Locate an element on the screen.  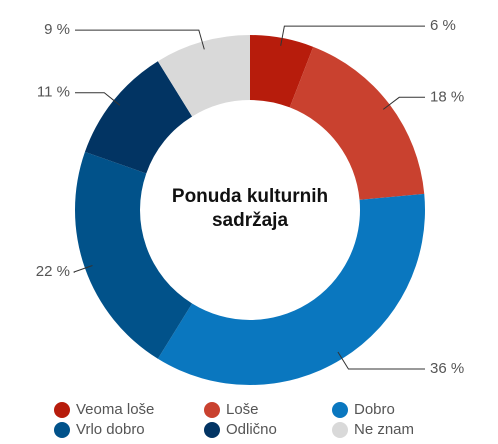
legend-label: Vrlo dobro is located at coordinates (110, 429).